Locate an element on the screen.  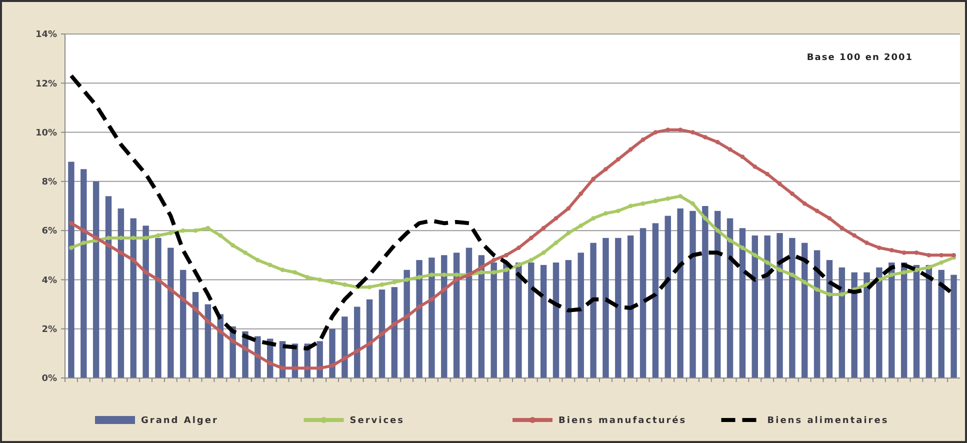
y-tick-label: 2% is located at coordinates (49, 330).